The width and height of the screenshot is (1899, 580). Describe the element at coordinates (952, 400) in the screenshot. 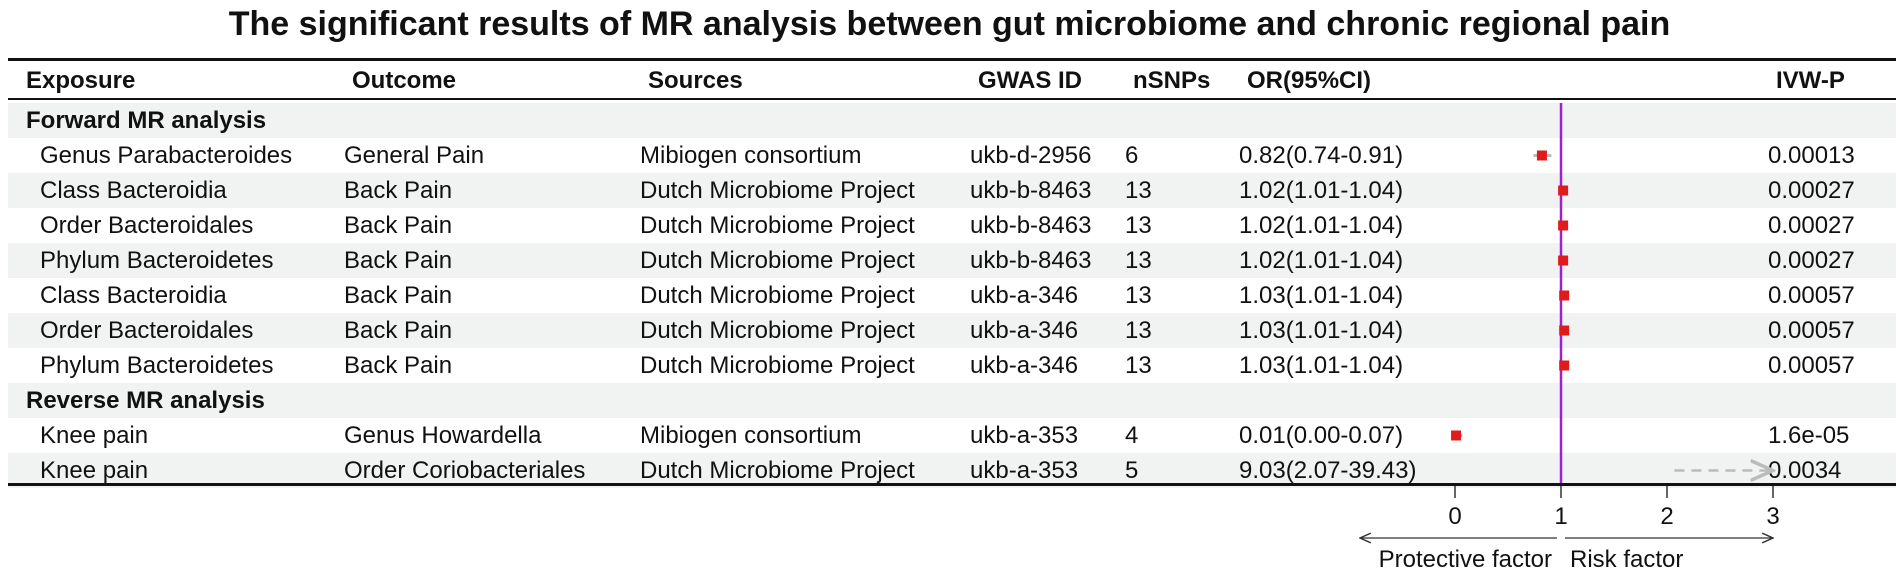

I see `section-row: Reverse MR analysis` at that location.